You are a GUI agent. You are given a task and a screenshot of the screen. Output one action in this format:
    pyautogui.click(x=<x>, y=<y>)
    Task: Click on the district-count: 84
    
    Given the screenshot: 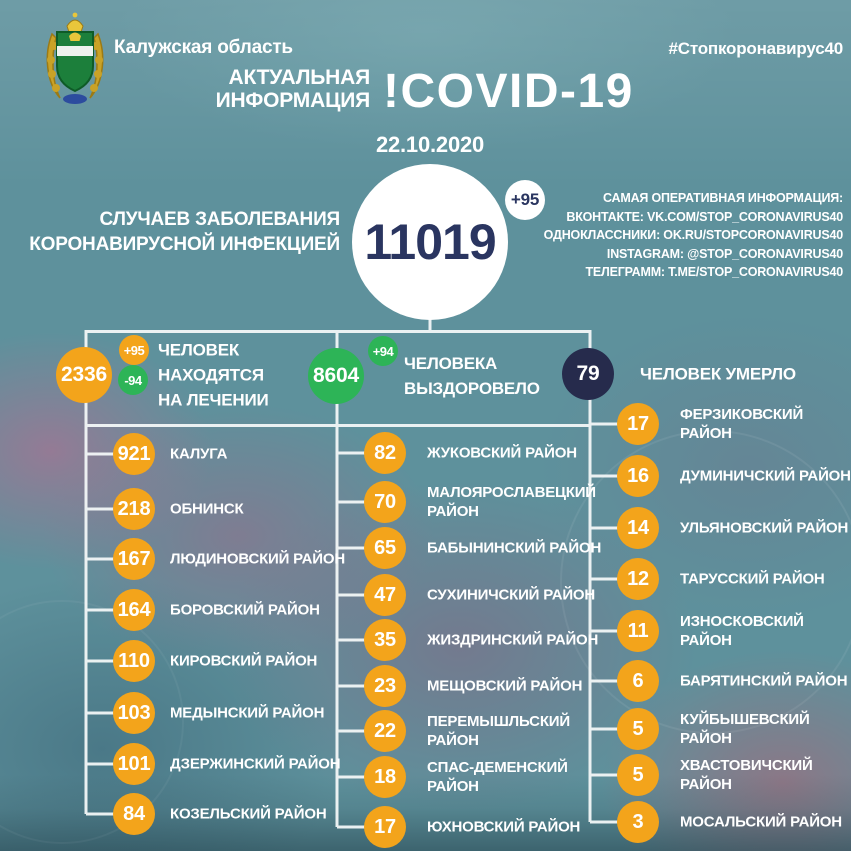 What is the action you would take?
    pyautogui.click(x=134, y=813)
    